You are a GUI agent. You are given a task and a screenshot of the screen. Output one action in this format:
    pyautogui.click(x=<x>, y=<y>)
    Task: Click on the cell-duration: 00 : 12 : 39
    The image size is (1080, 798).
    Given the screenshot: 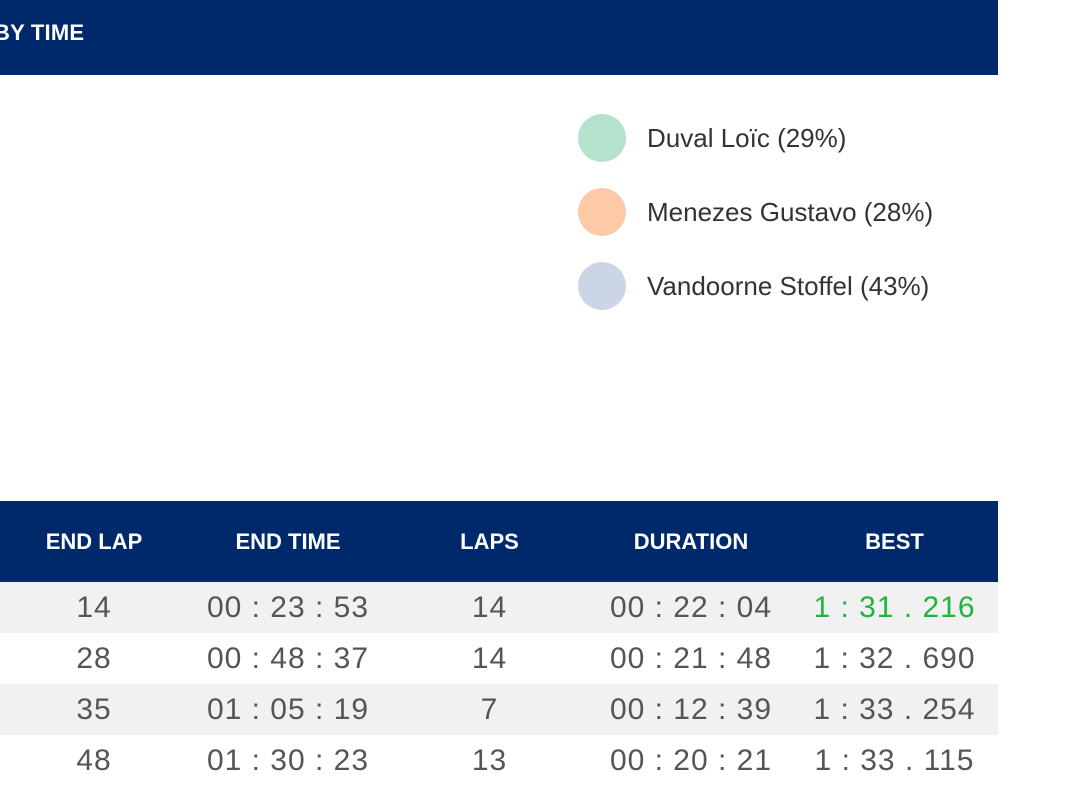 What is the action you would take?
    pyautogui.click(x=691, y=709)
    